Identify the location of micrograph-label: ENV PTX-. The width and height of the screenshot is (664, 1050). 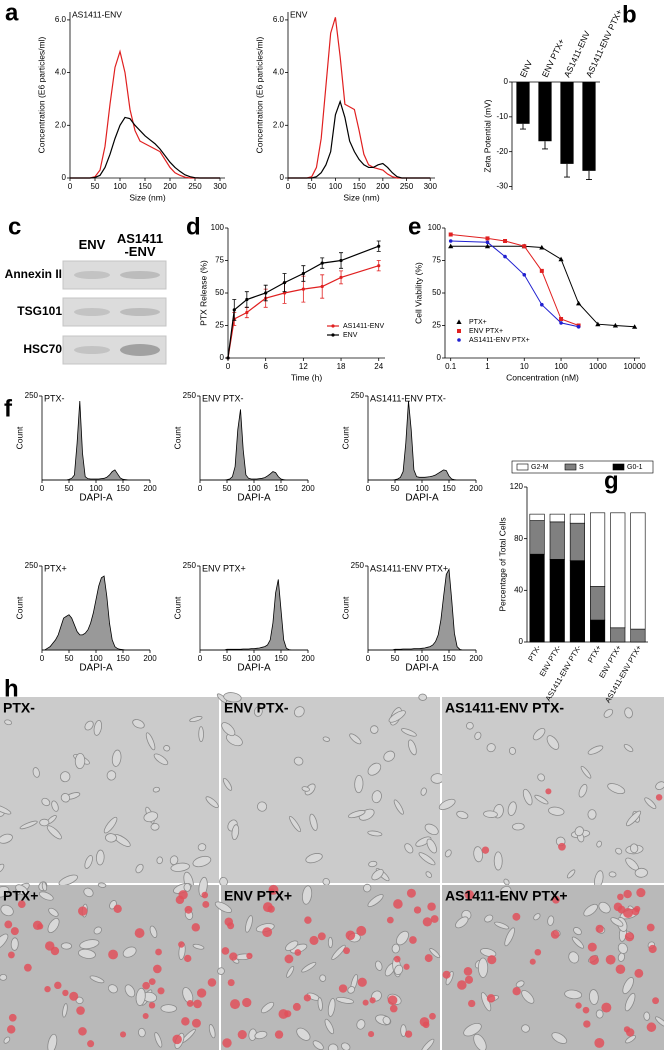
(256, 708).